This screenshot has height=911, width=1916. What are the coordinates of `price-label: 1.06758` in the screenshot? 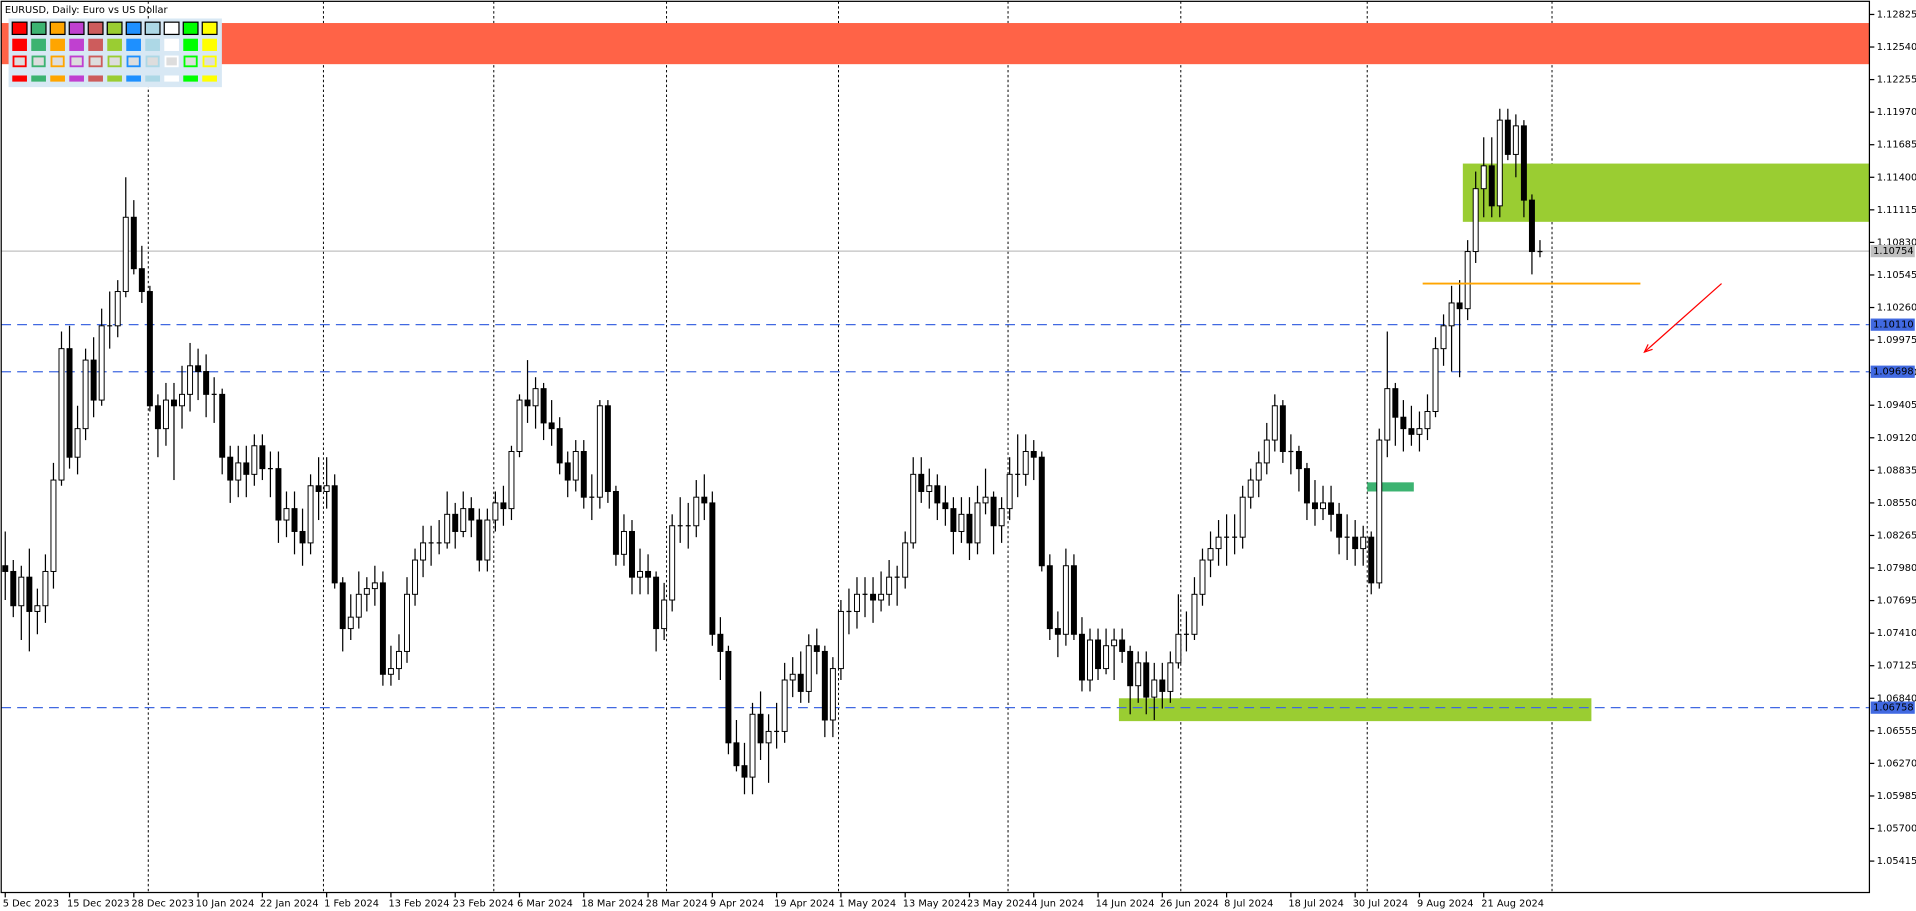 It's located at (1893, 708).